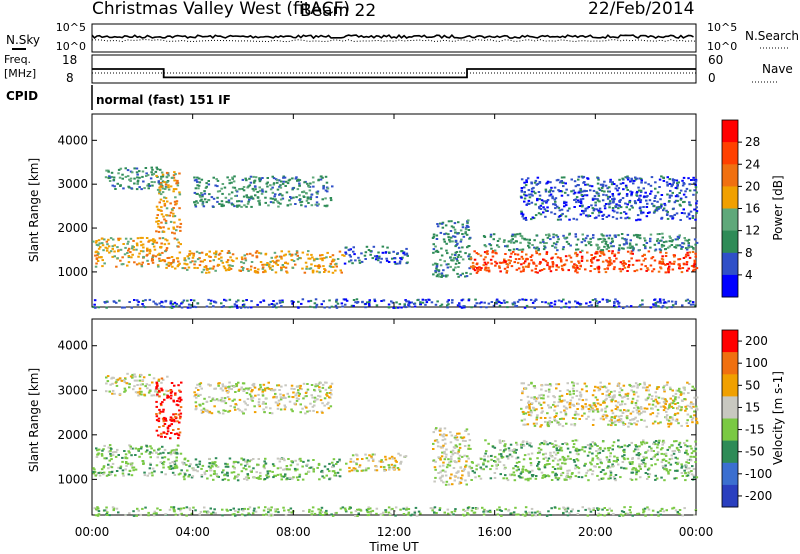  I want to click on colorbar-tick-label: 20, so click(752, 186).